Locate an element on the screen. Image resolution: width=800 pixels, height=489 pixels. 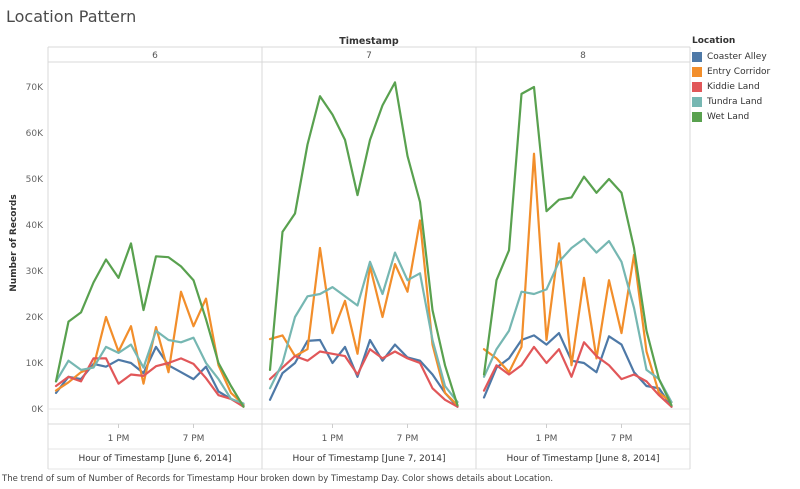
y-tick-label: 60K is located at coordinates (35, 134).